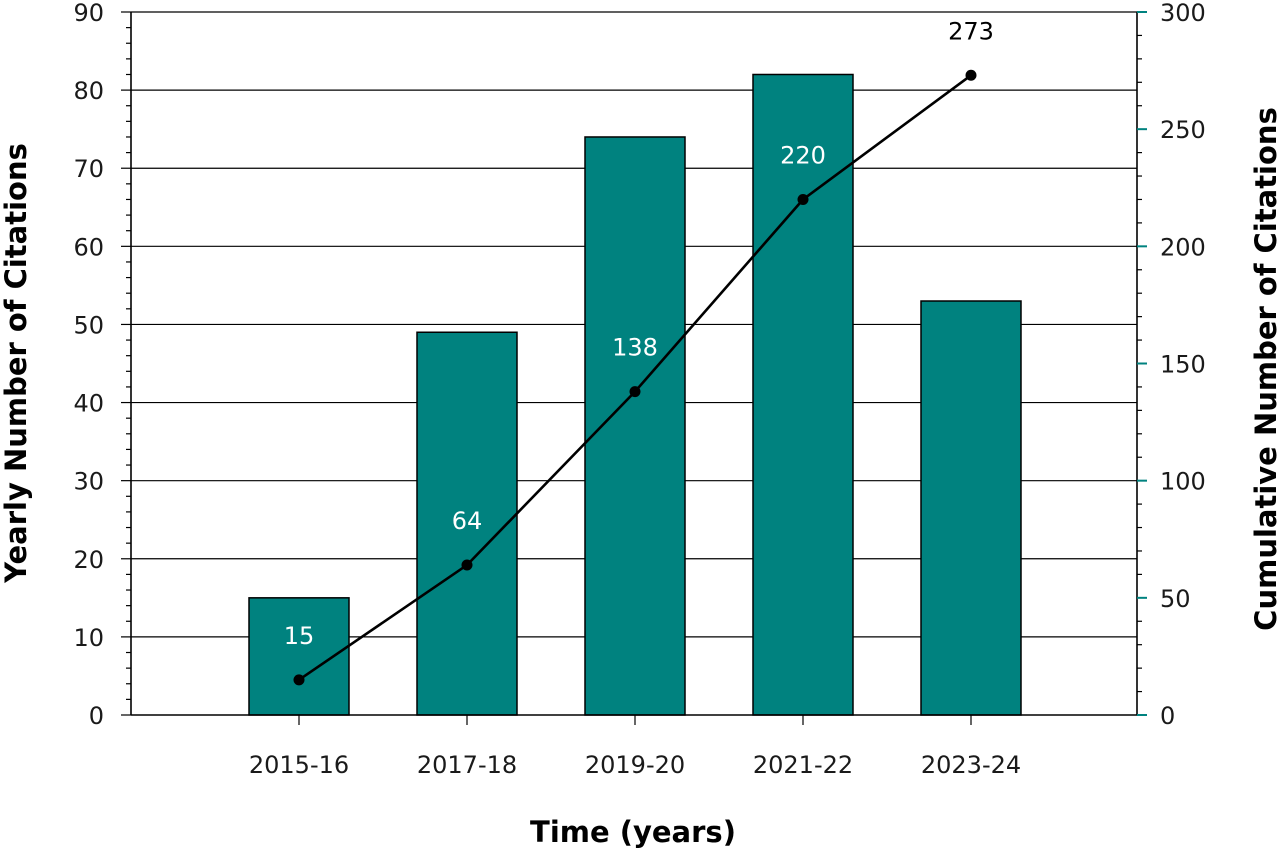 The image size is (1280, 849). I want to click on x-tick-label: 2019-20, so click(635, 765).